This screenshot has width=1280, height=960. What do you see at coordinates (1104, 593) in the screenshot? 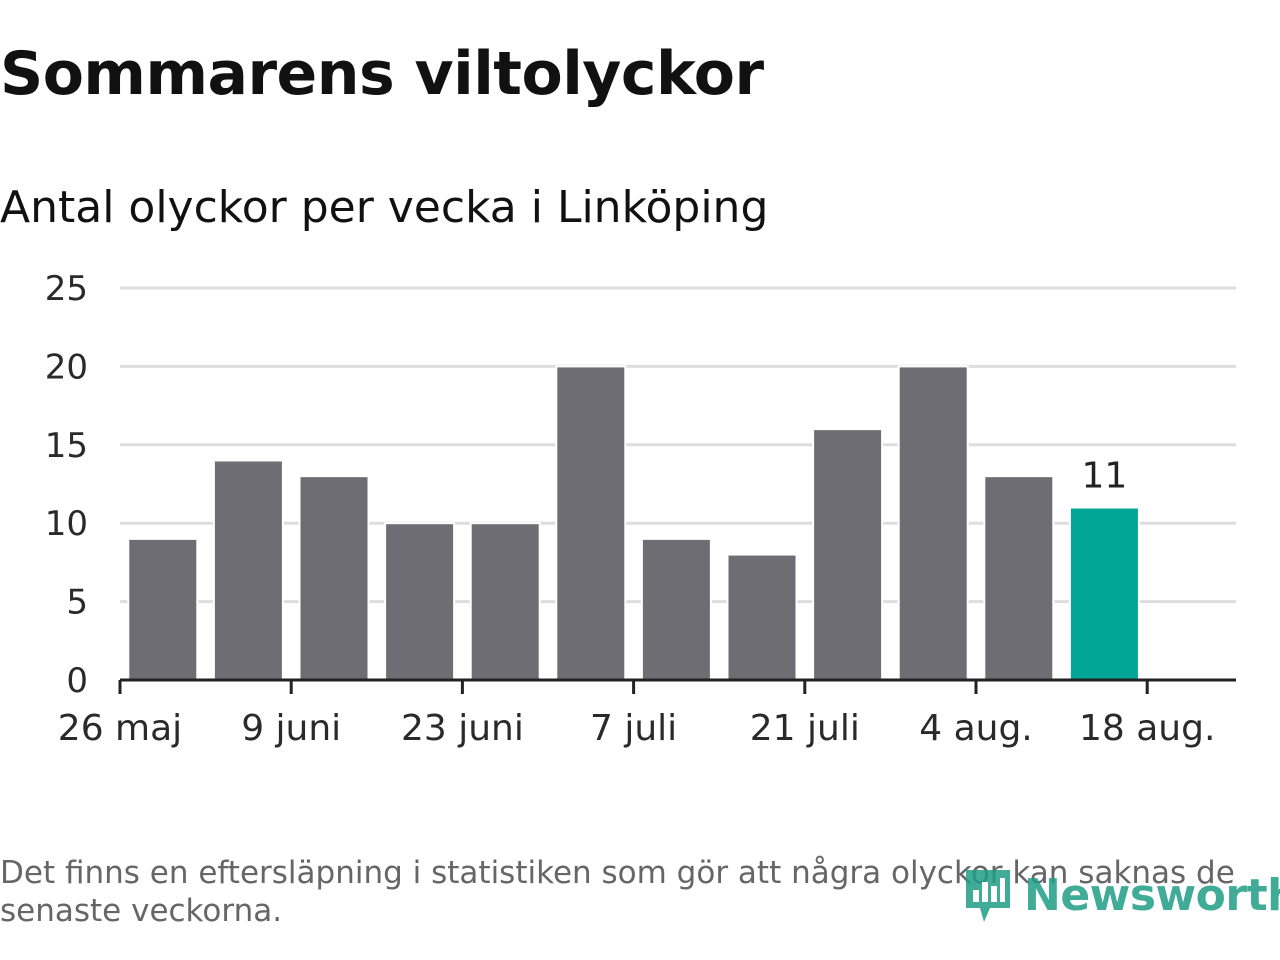
I see `bar-highlight` at bounding box center [1104, 593].